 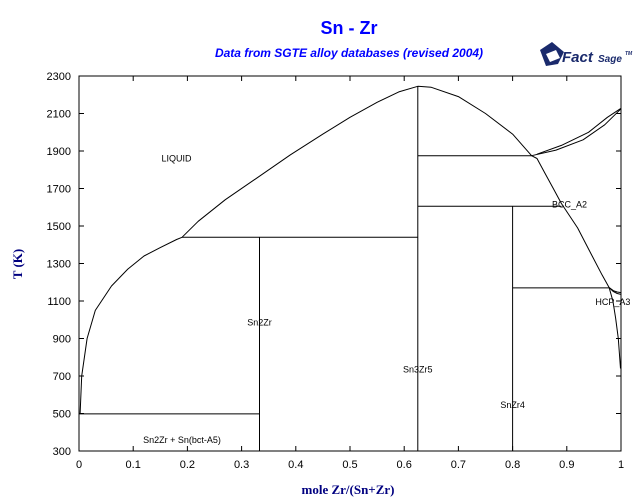 What do you see at coordinates (259, 323) in the screenshot?
I see `region-label: Sn2Zr` at bounding box center [259, 323].